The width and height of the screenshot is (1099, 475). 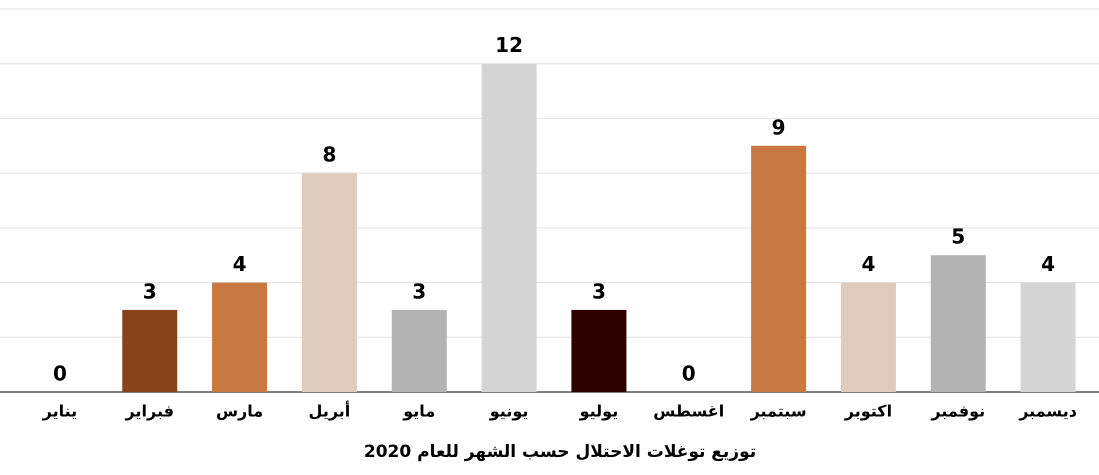 What do you see at coordinates (688, 411) in the screenshot?
I see `x-tick-label: اغسطس` at bounding box center [688, 411].